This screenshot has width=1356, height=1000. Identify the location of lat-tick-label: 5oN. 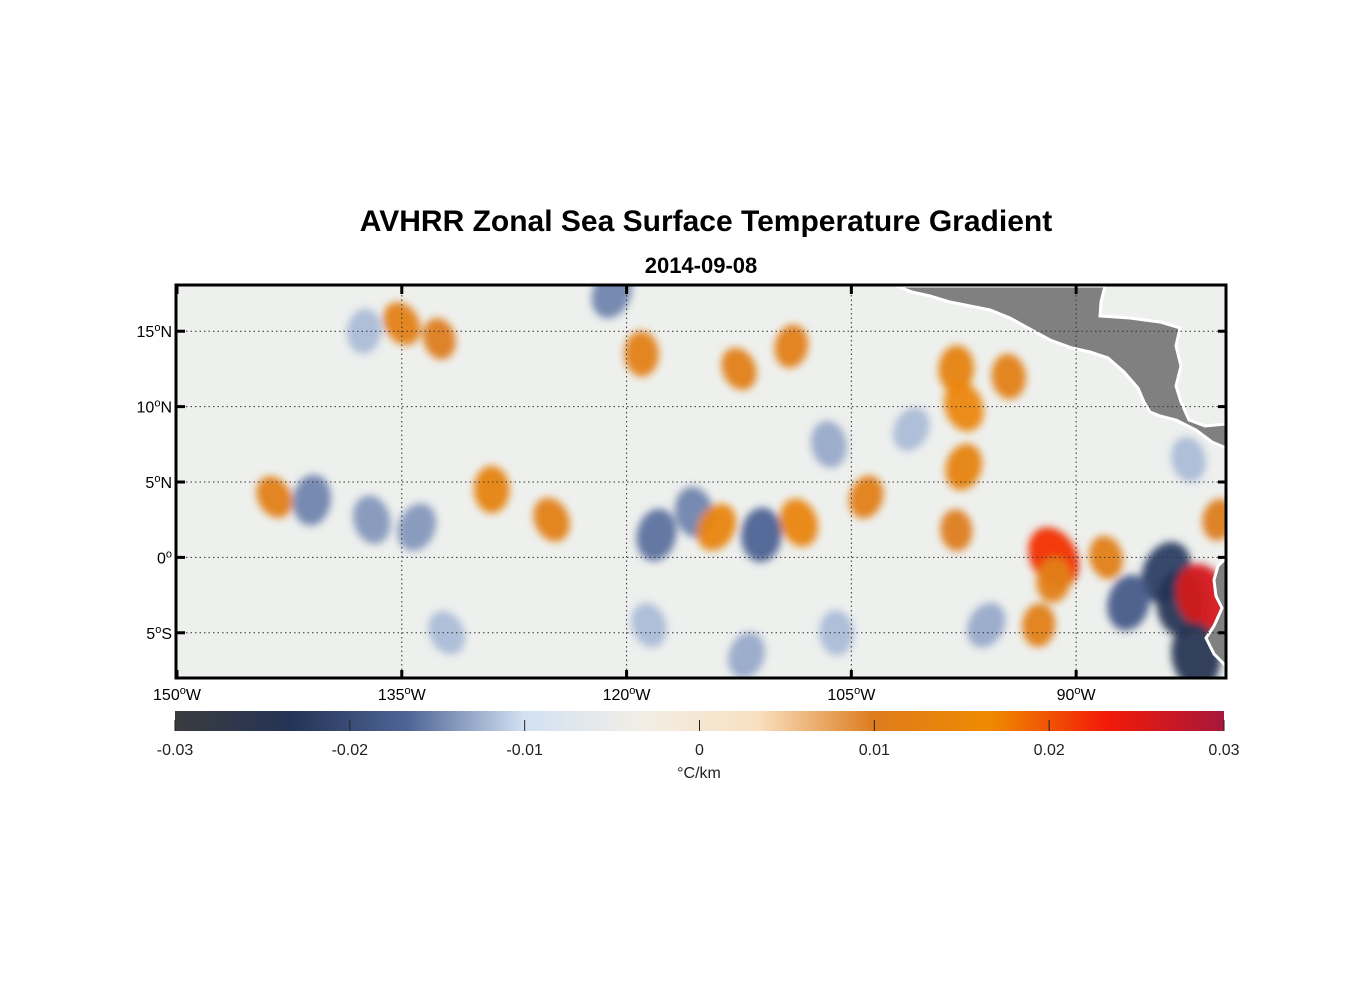
(158, 482).